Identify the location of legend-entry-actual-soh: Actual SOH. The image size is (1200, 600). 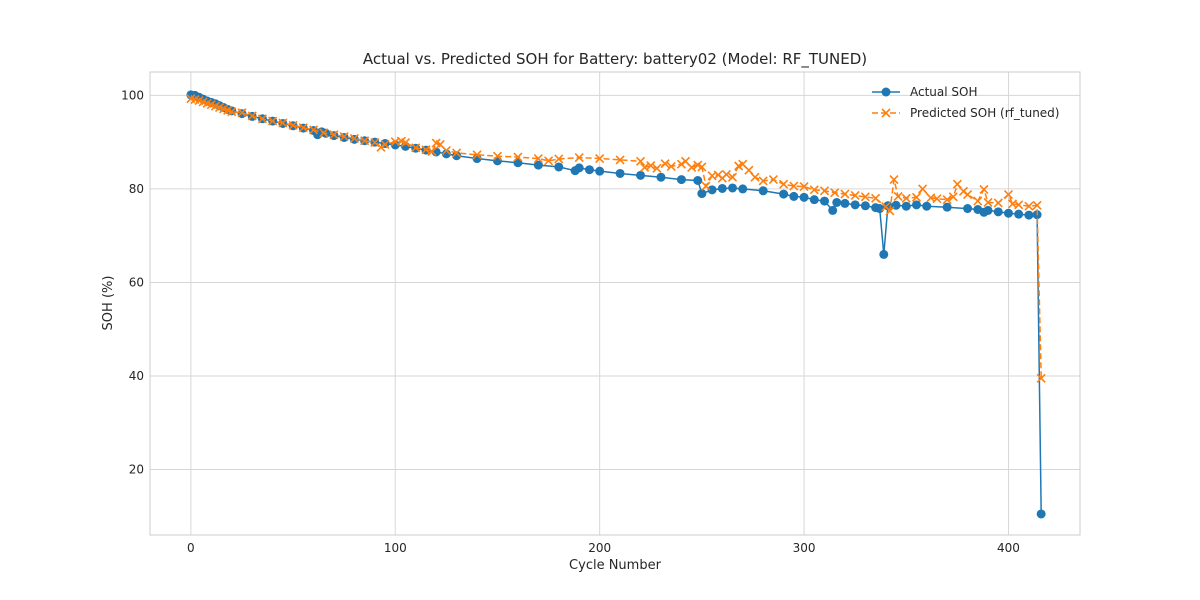
(925, 92).